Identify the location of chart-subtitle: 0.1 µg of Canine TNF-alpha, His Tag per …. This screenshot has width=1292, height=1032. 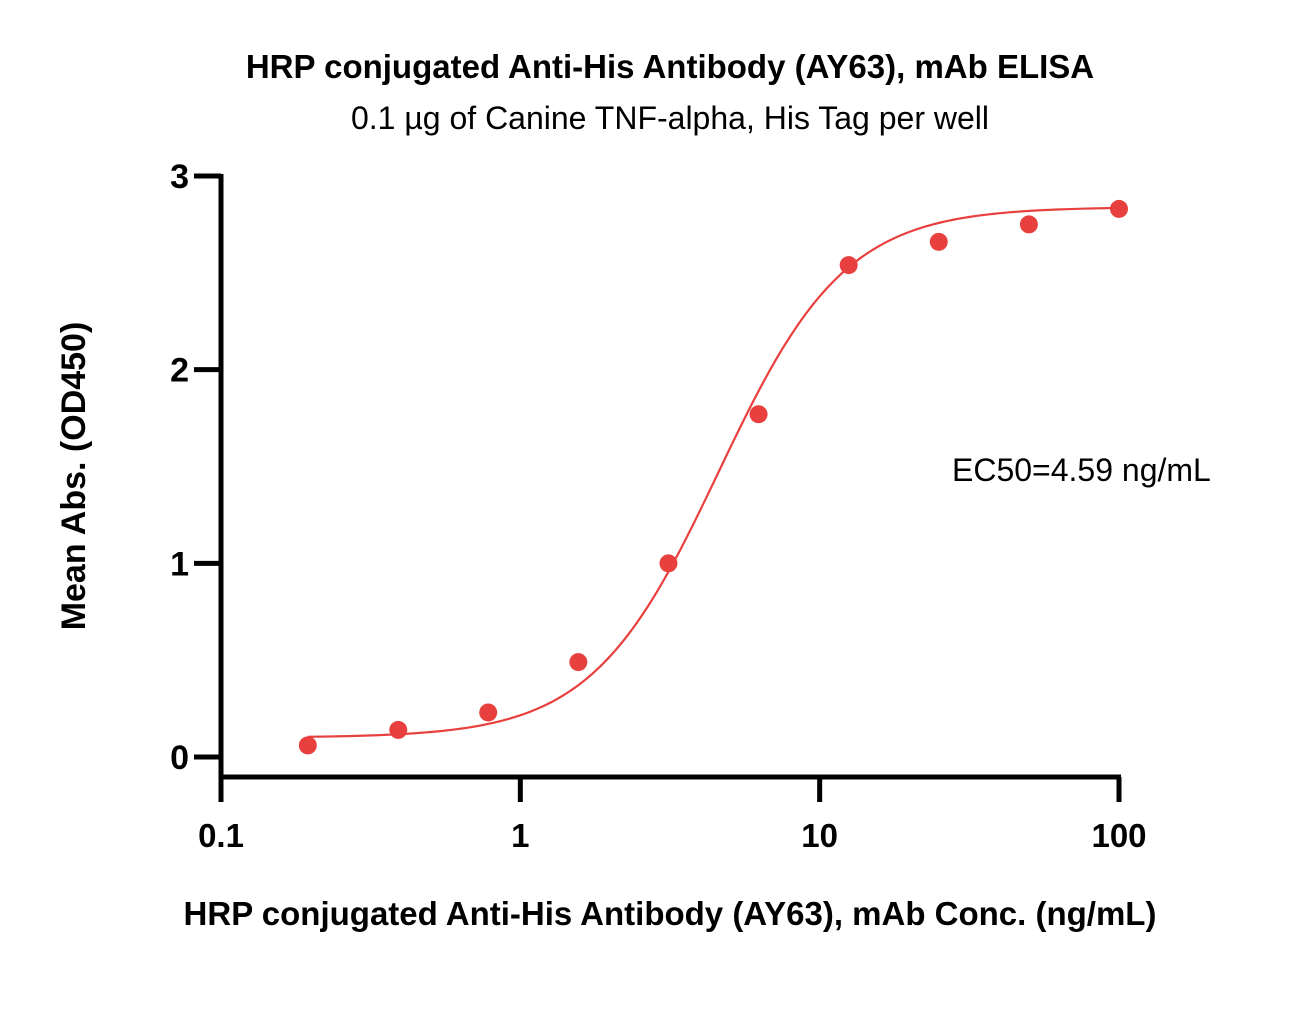
(669, 118).